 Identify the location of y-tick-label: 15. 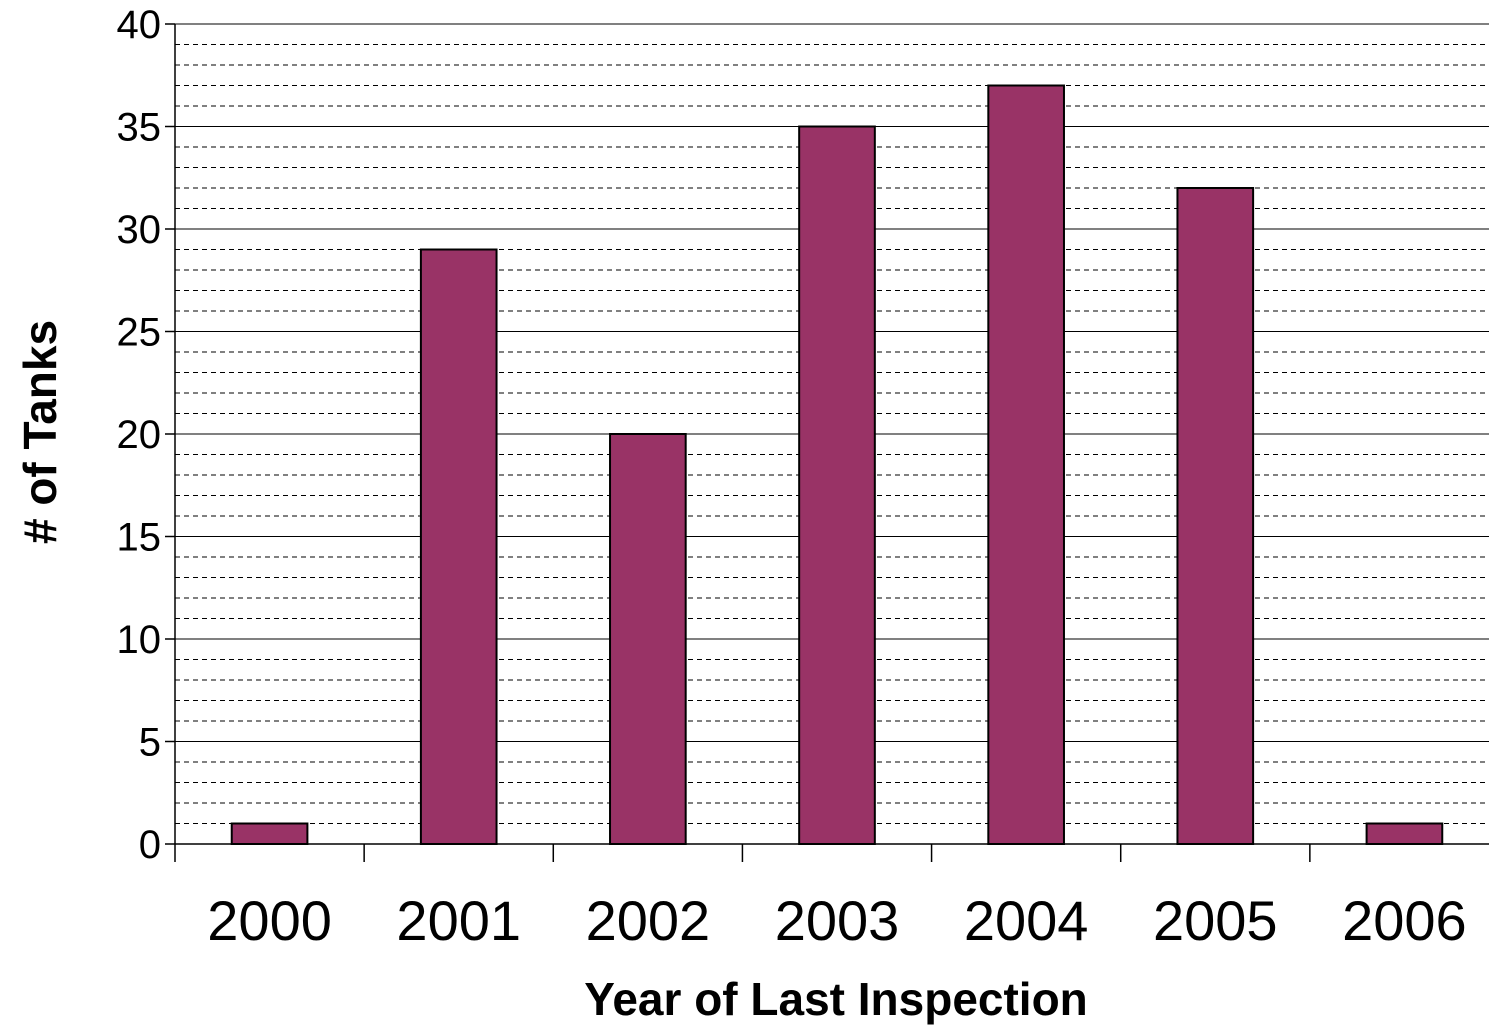
(139, 538).